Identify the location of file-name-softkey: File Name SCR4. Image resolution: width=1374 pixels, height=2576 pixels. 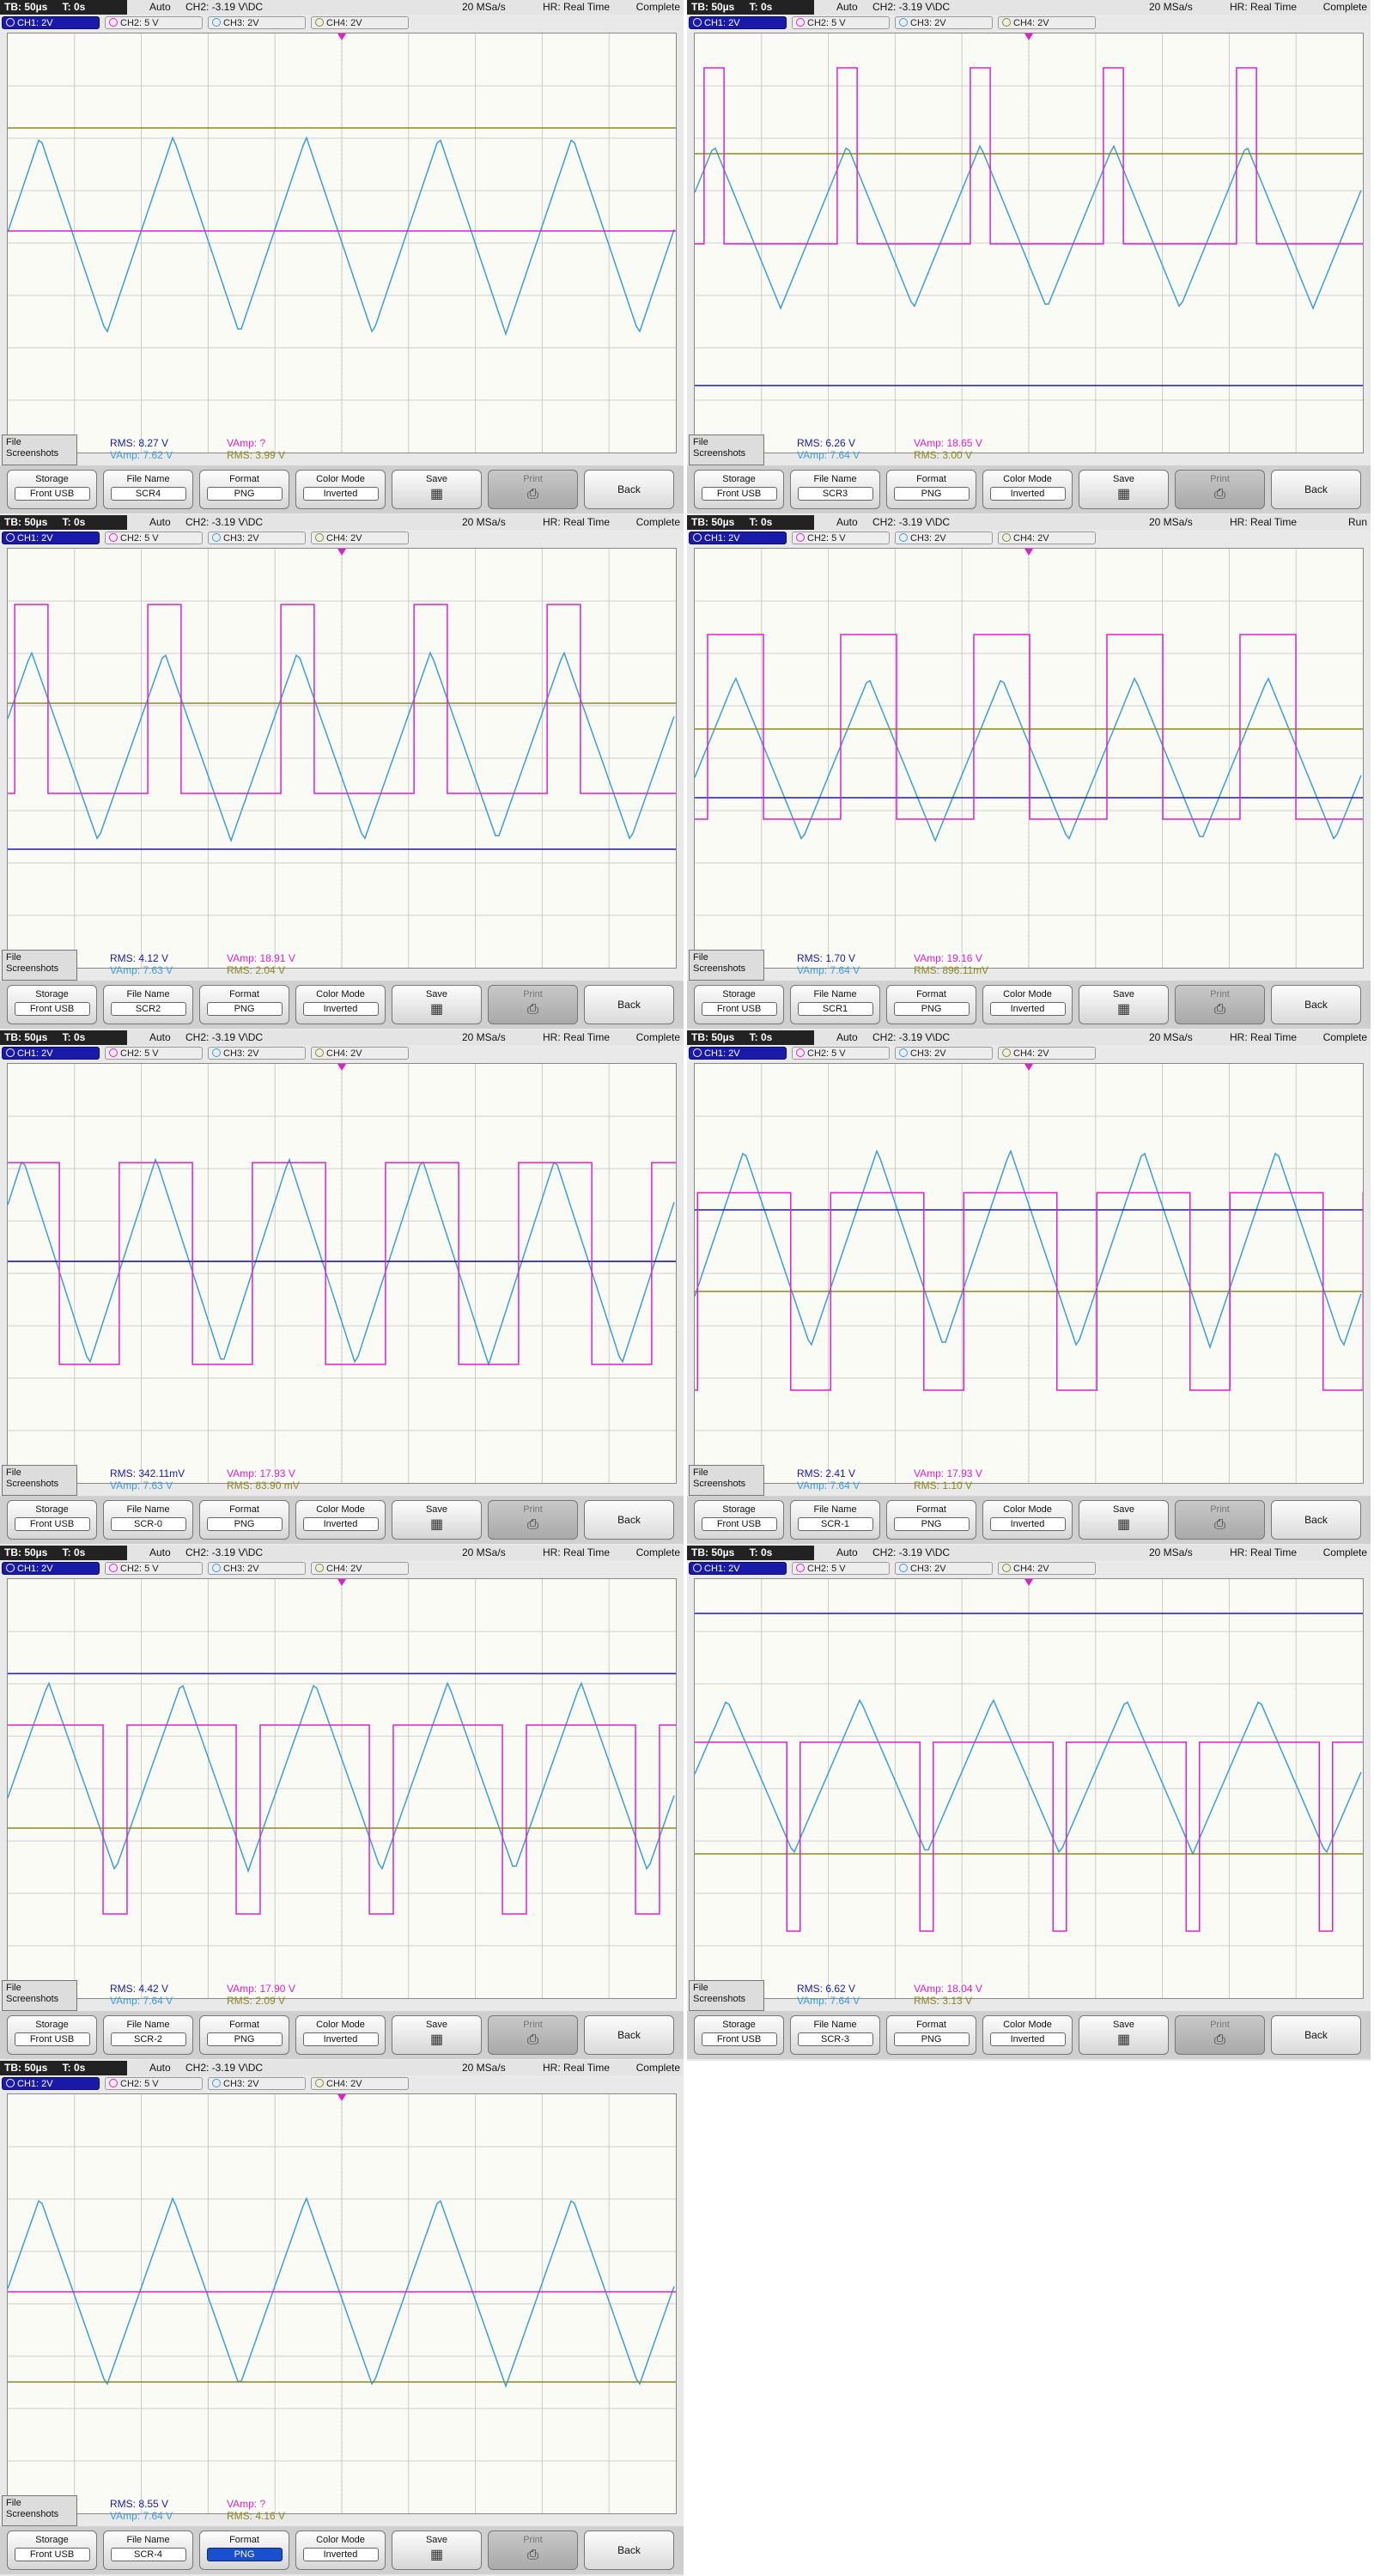
(148, 490).